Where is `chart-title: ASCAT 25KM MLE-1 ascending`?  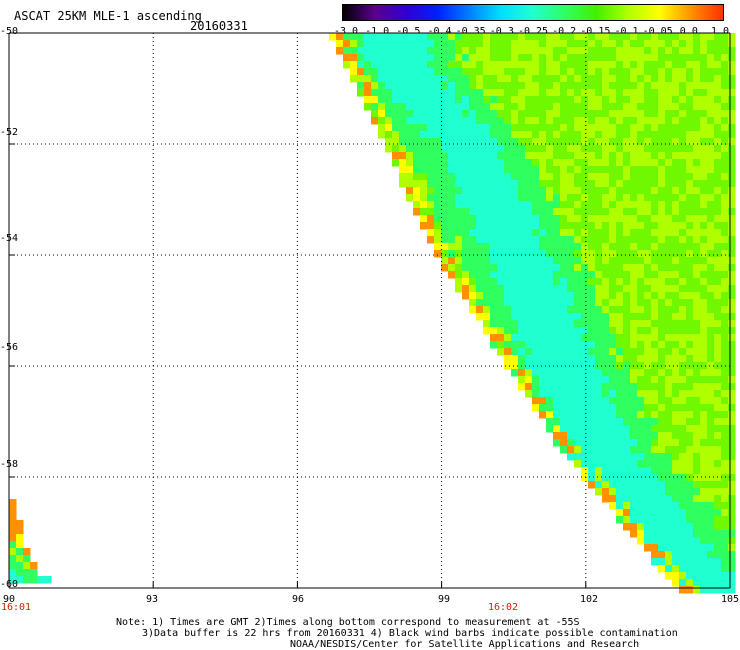 chart-title: ASCAT 25KM MLE-1 ascending is located at coordinates (108, 16).